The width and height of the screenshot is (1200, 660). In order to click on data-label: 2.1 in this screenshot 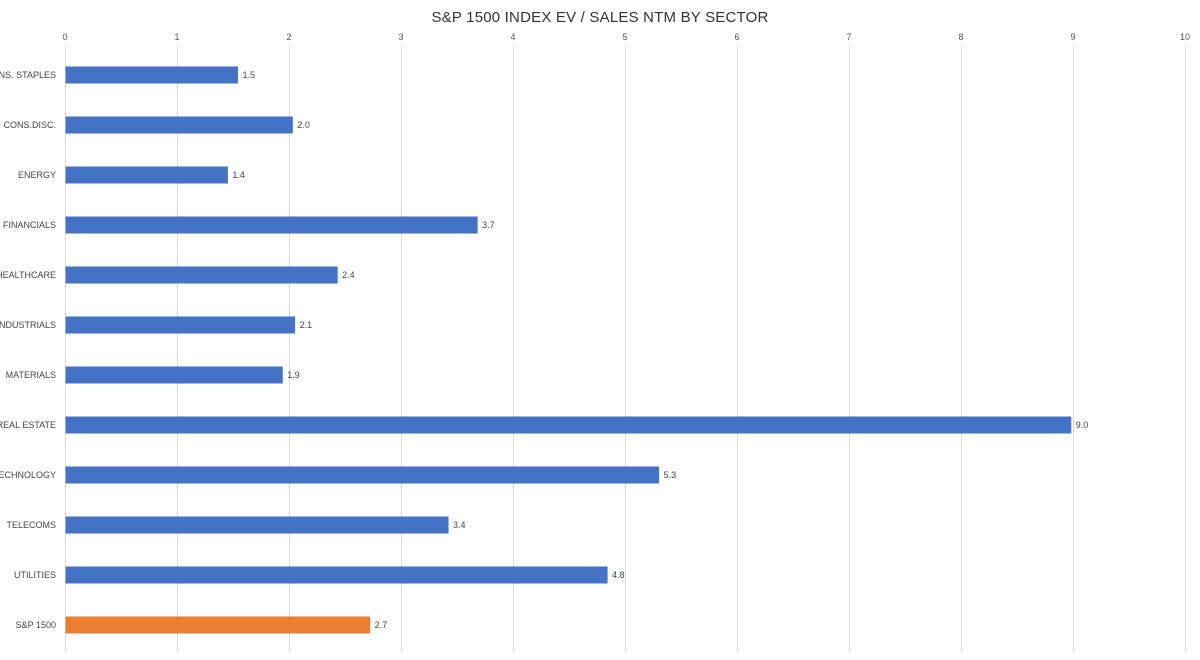, I will do `click(306, 325)`.